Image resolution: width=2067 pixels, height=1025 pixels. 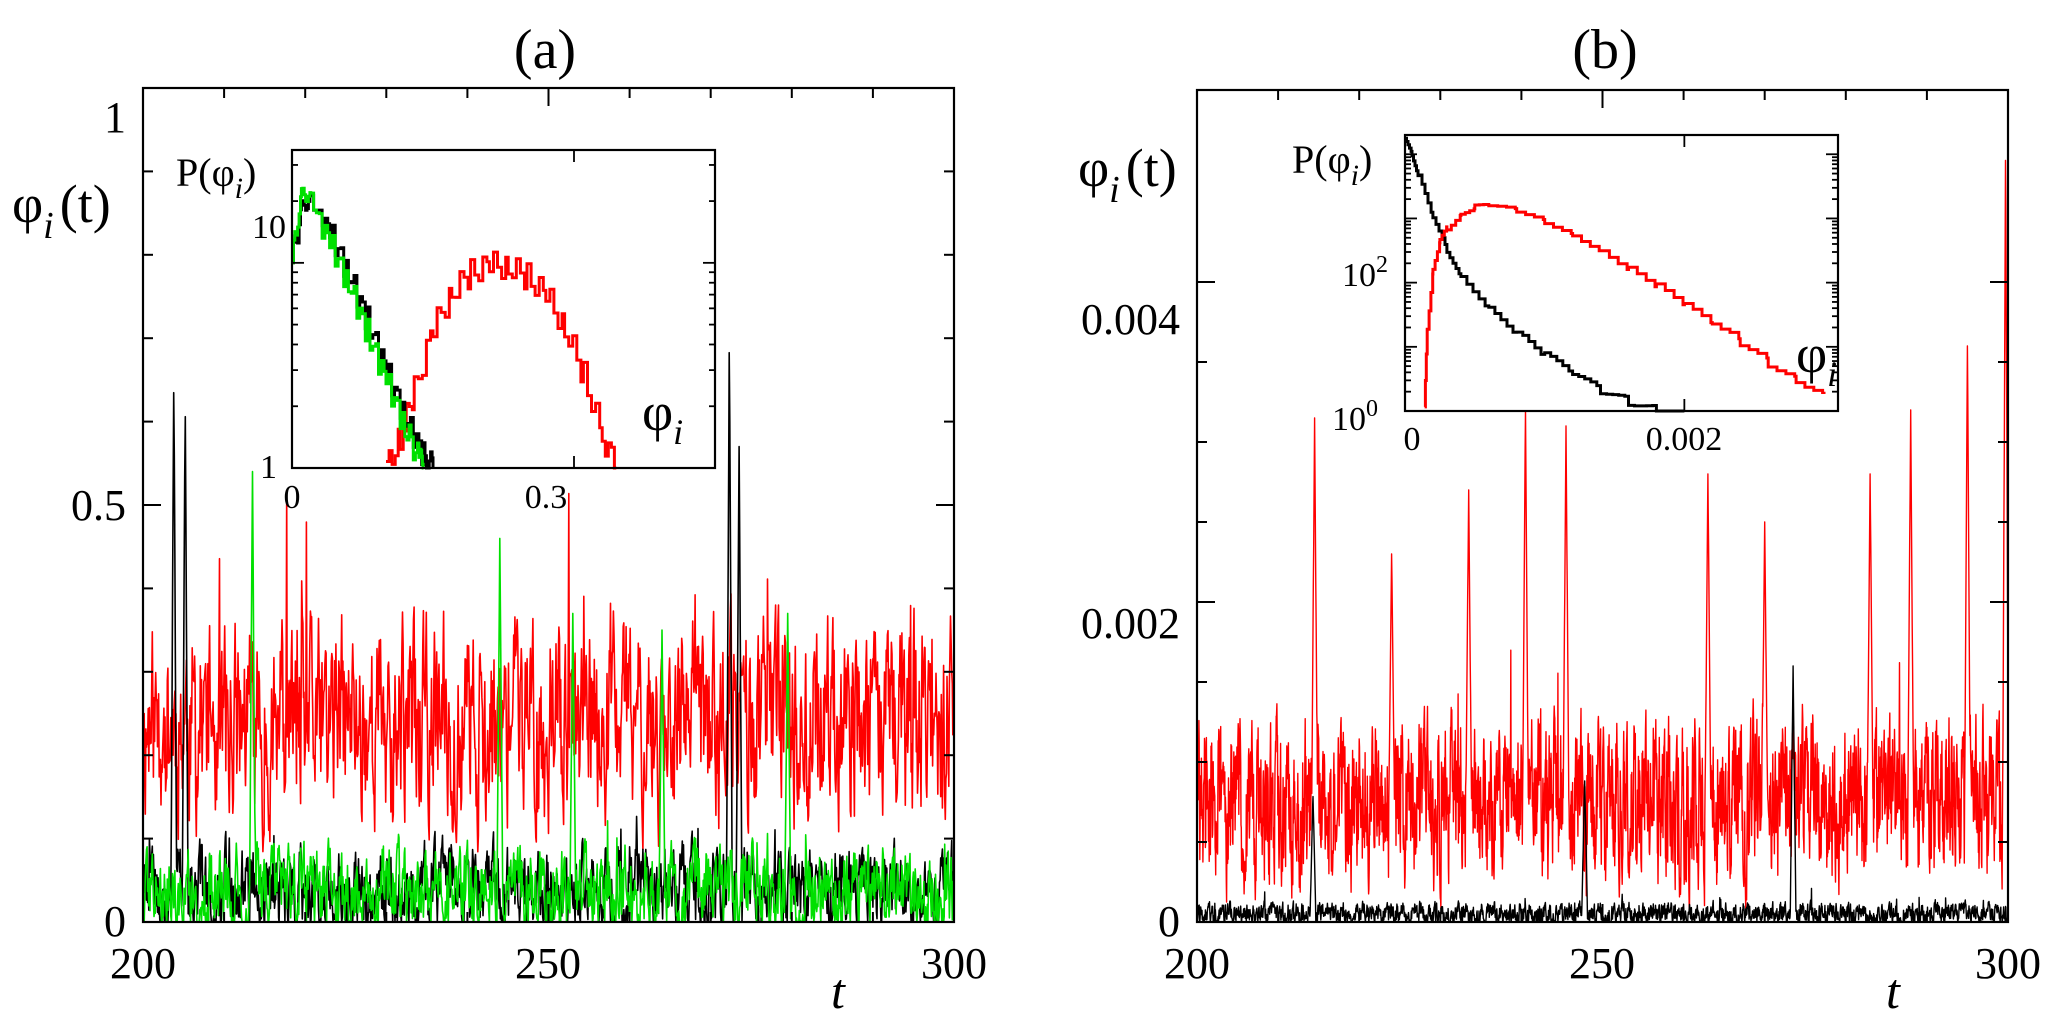 What do you see at coordinates (115, 921) in the screenshot?
I see `panel-a-ytick-0: 0` at bounding box center [115, 921].